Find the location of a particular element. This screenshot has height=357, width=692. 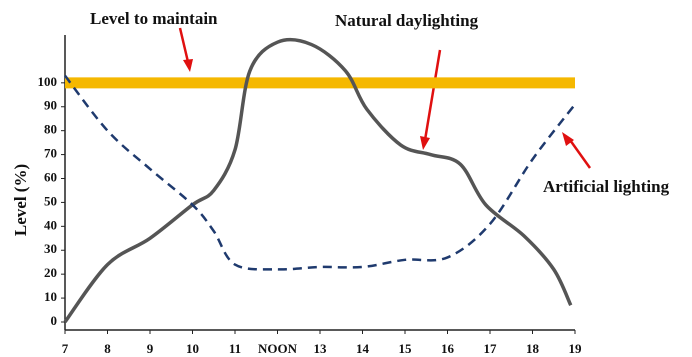

x-tick-label: 15 is located at coordinates (406, 348).